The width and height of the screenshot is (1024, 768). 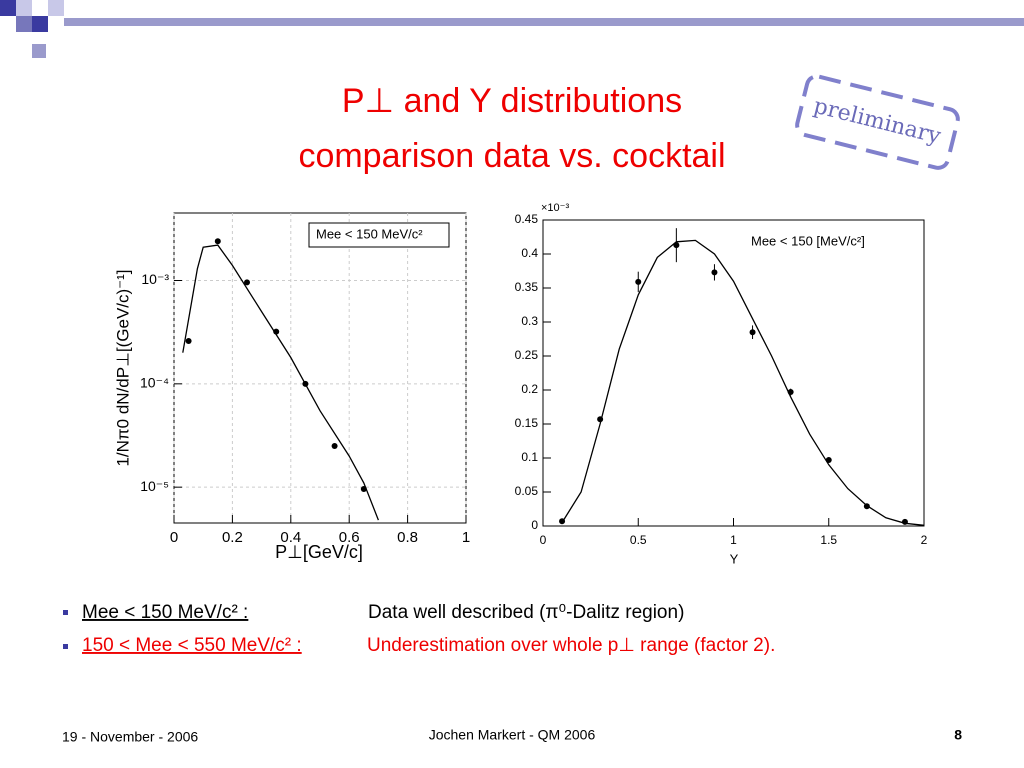 What do you see at coordinates (527, 287) in the screenshot?
I see `y-tick-label: 0.35` at bounding box center [527, 287].